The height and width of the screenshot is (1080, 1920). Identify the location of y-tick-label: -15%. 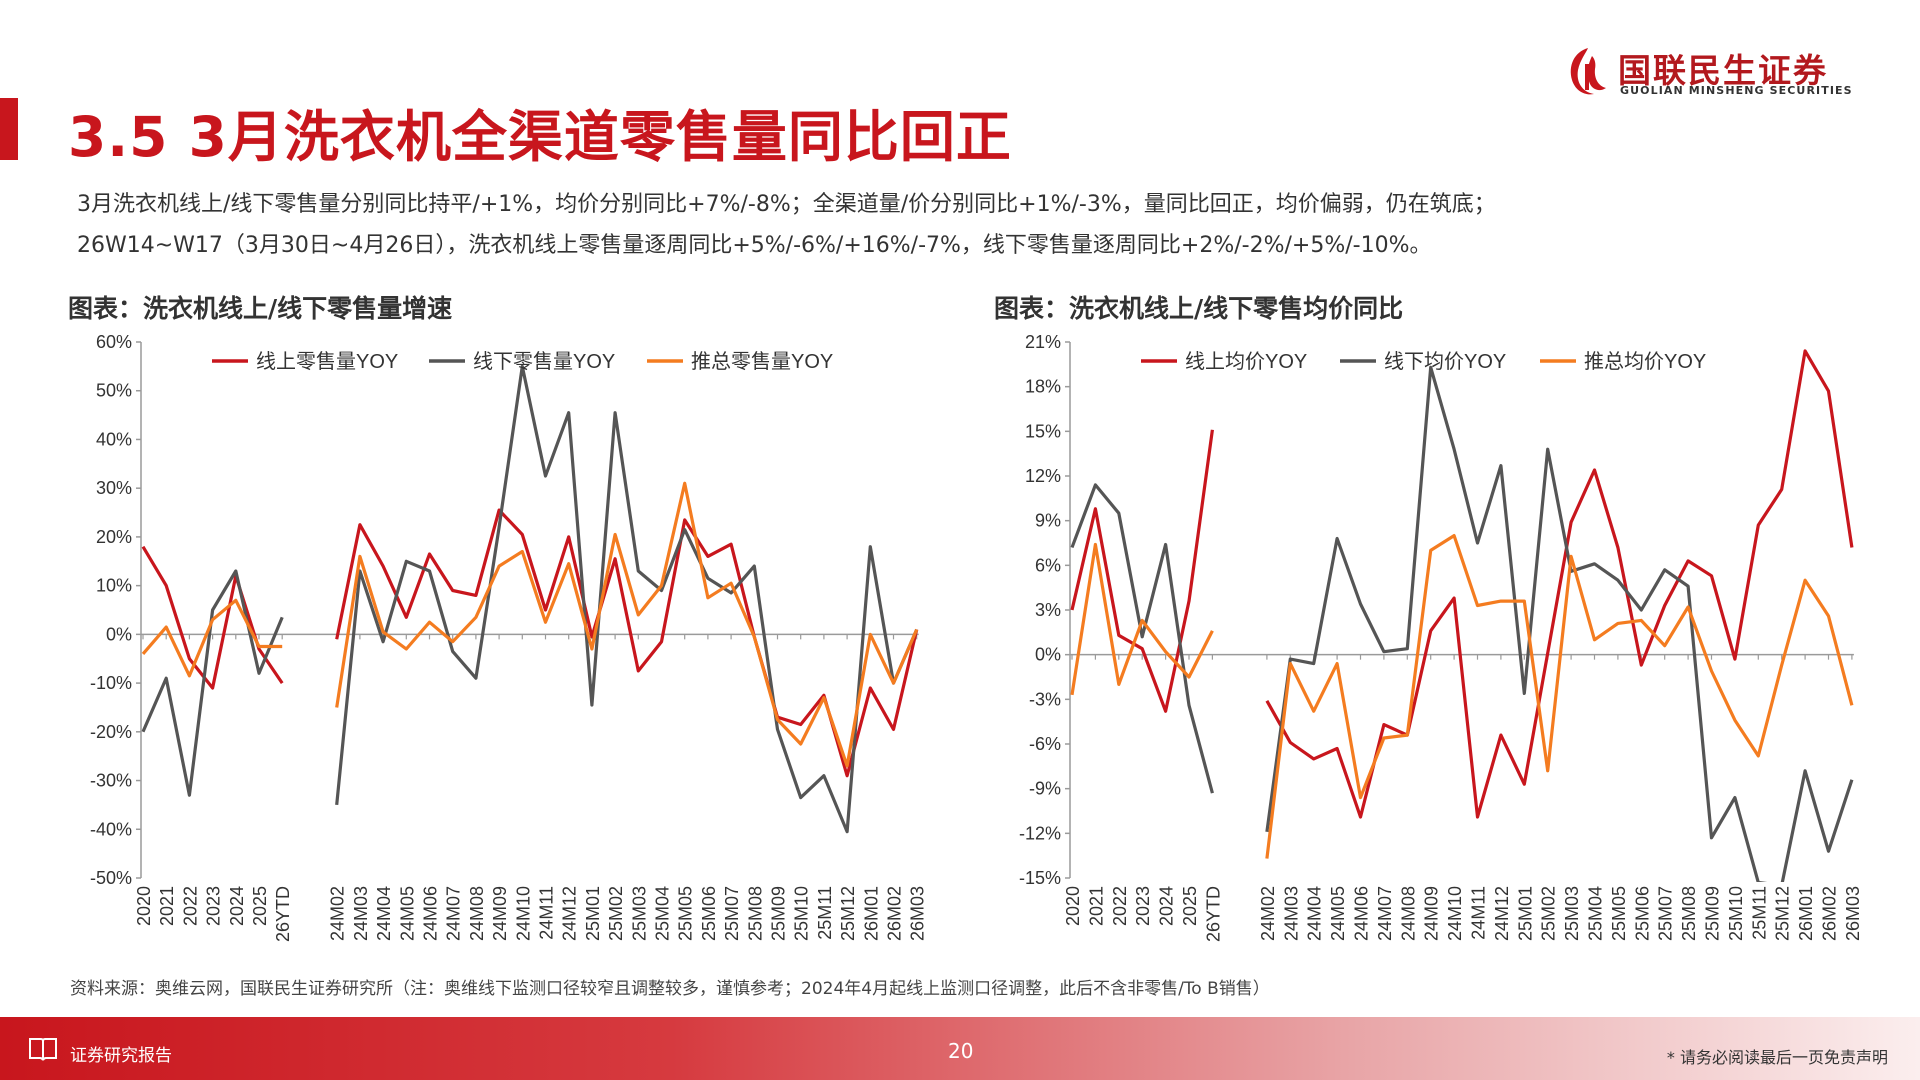
(1040, 878).